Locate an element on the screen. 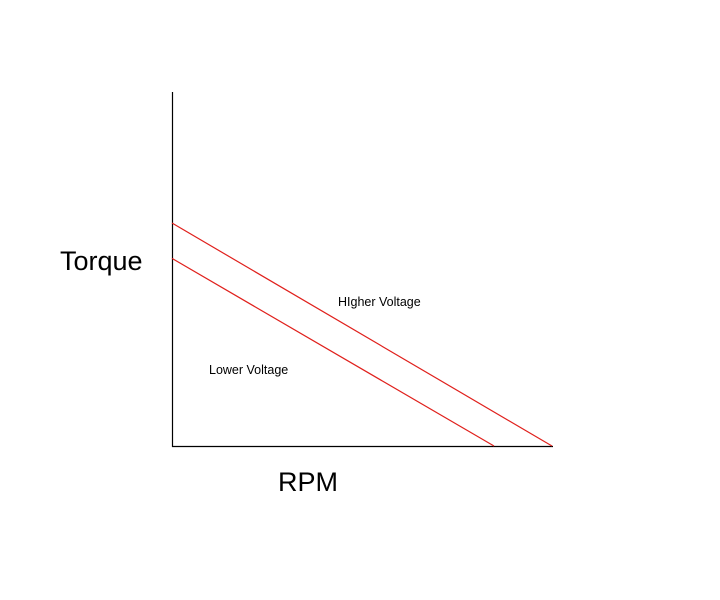  series-label-lower-voltage: Lower Voltage is located at coordinates (248, 370).